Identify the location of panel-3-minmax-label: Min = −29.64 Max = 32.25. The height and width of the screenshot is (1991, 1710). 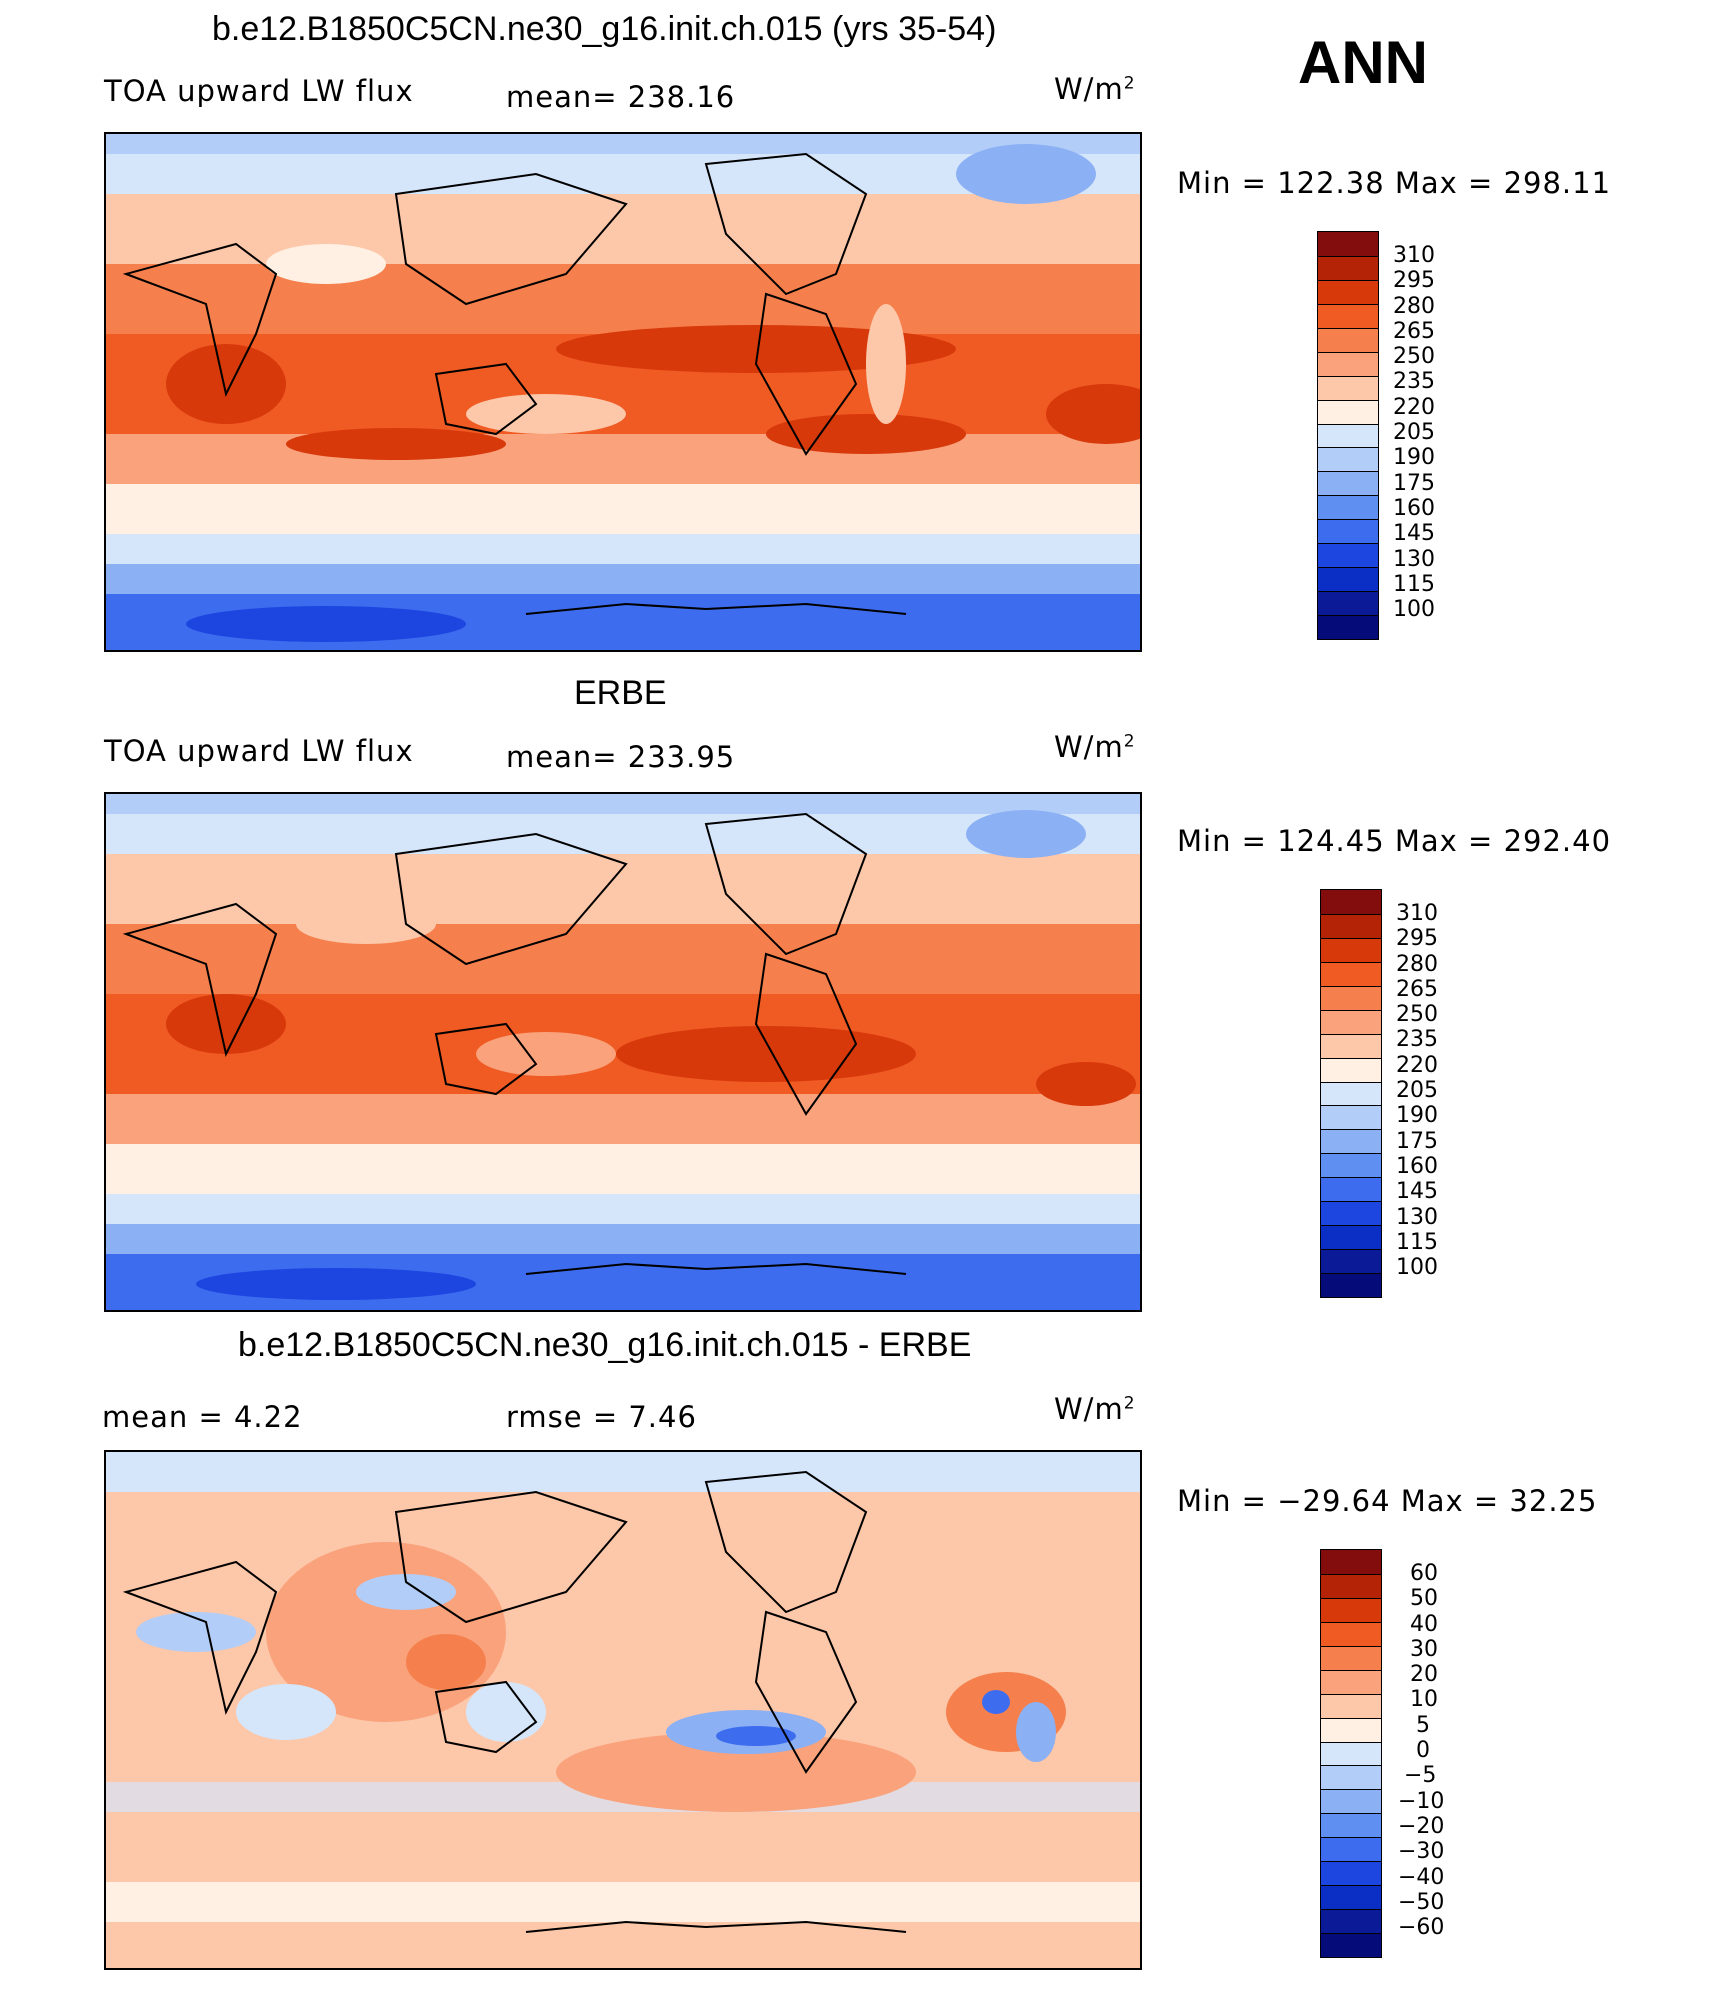
(1387, 1501).